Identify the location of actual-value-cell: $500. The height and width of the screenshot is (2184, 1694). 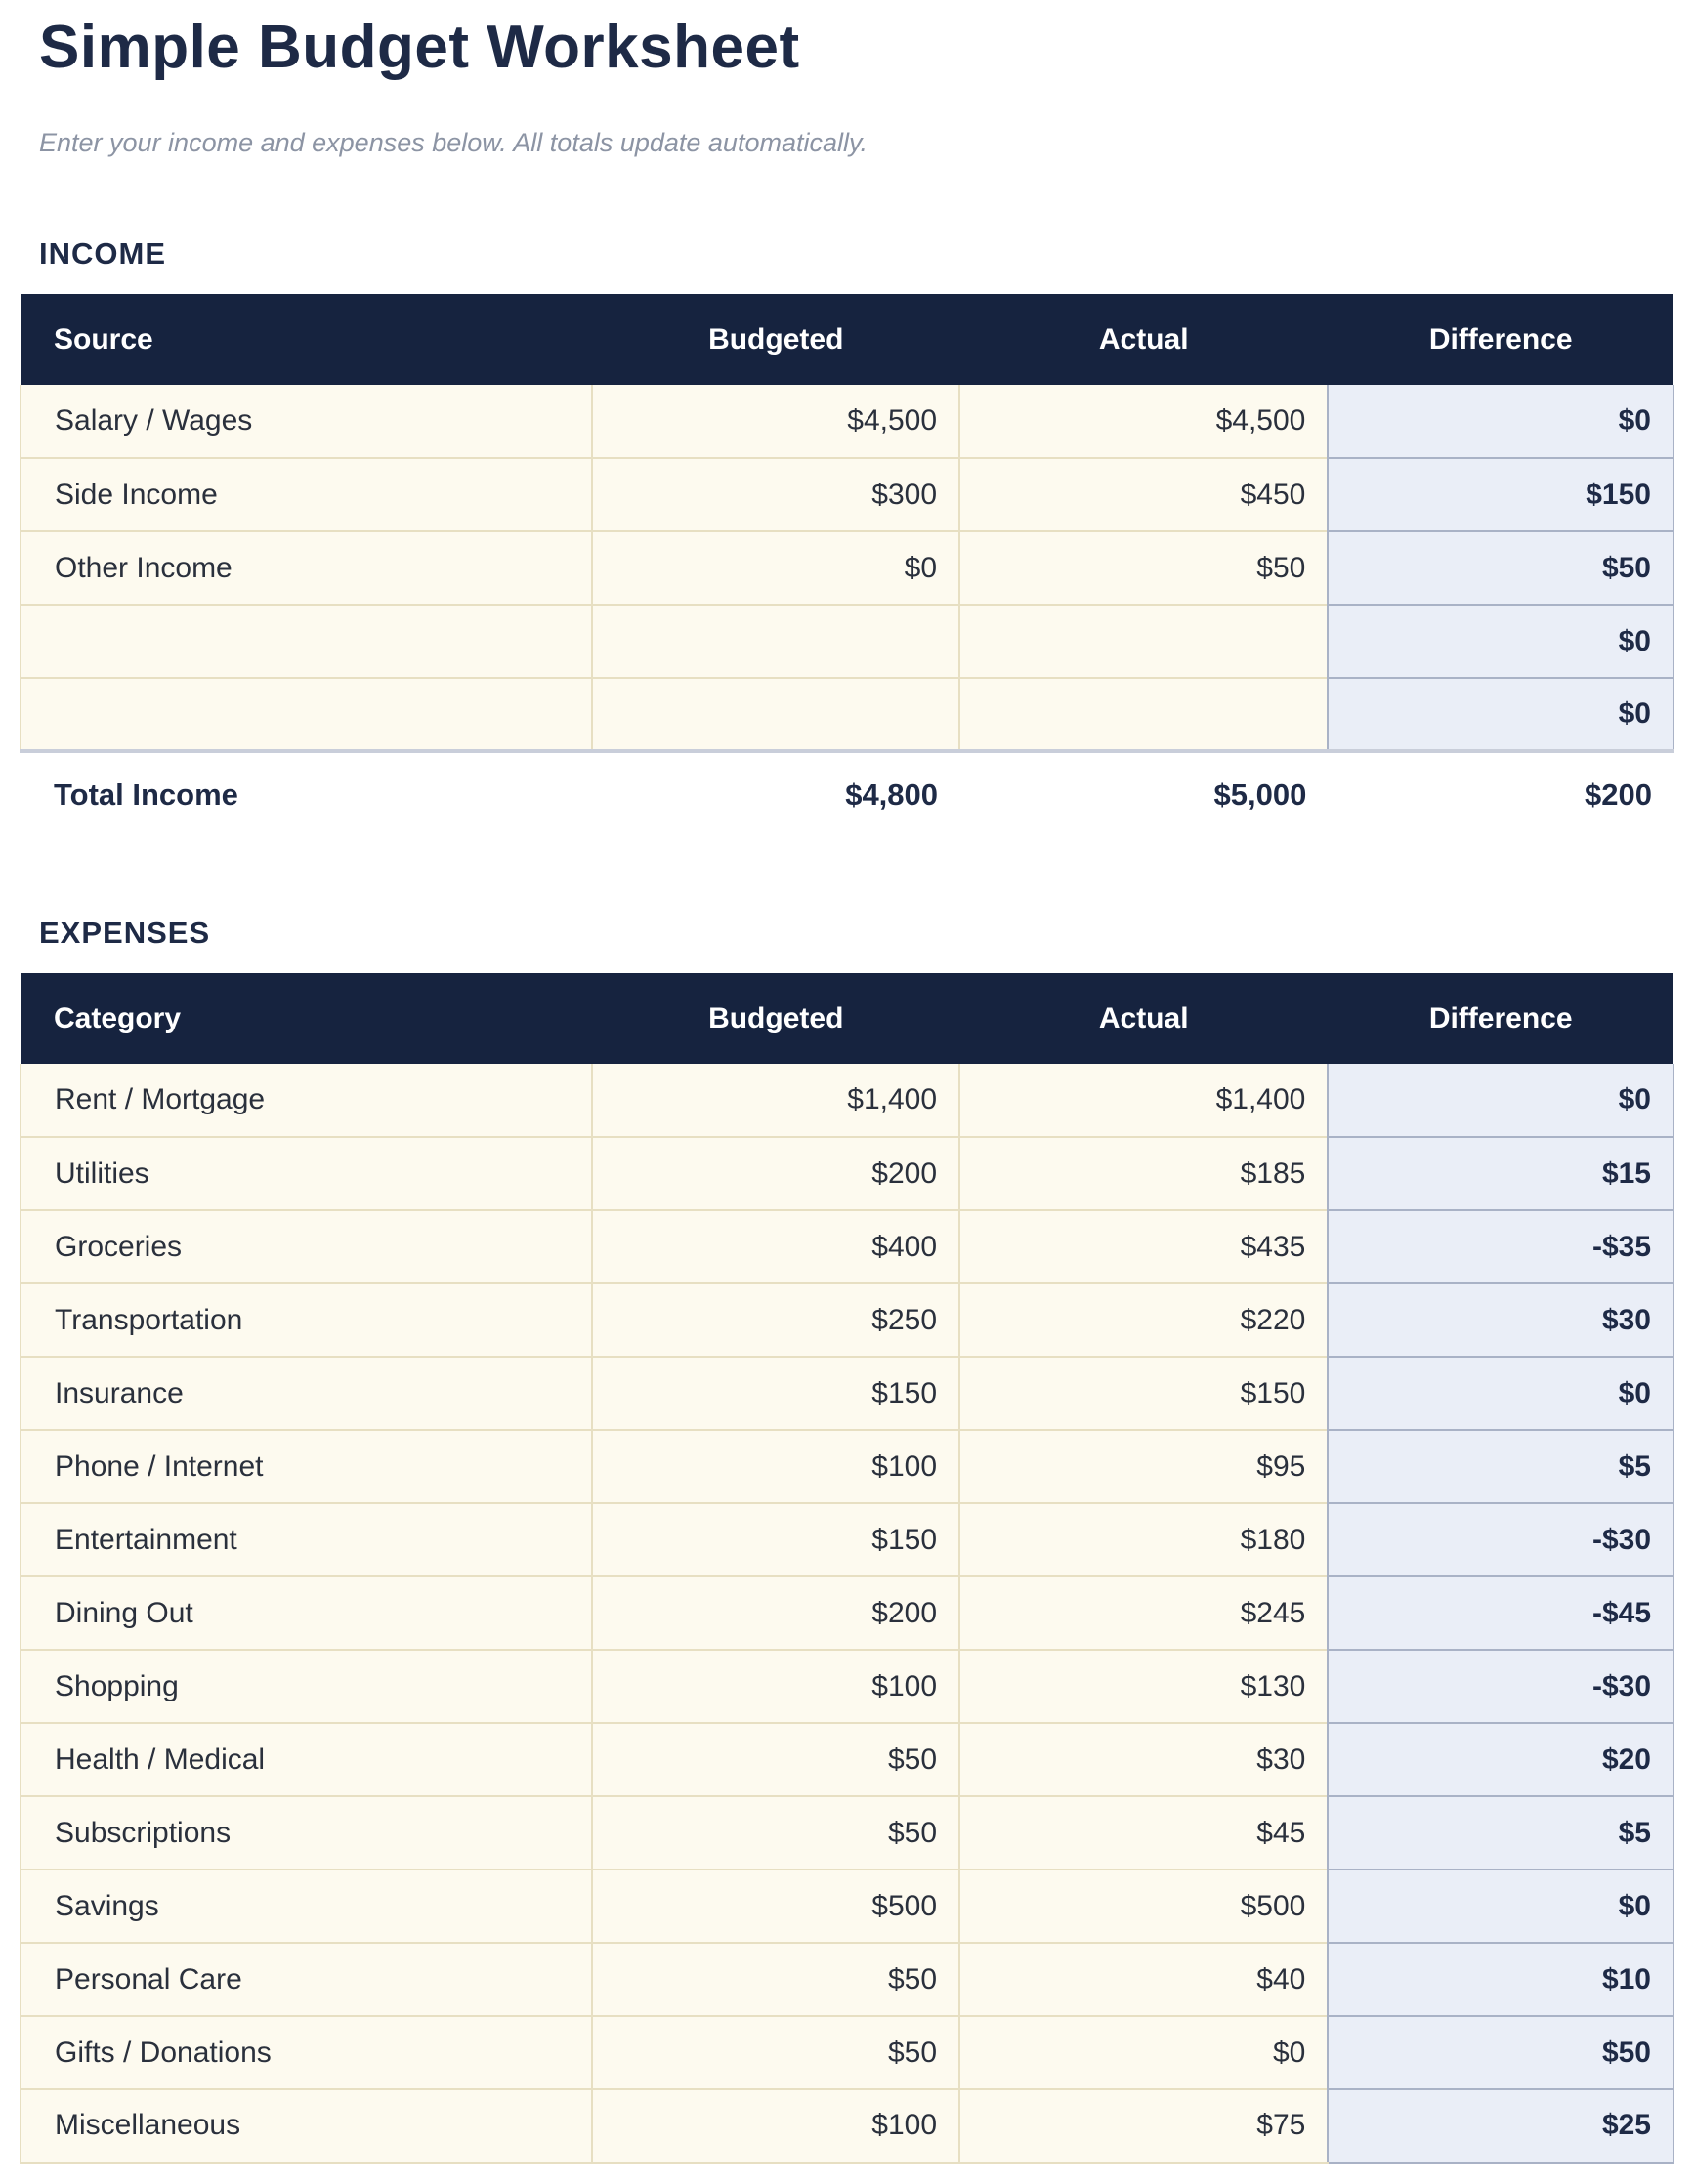
(1144, 1906).